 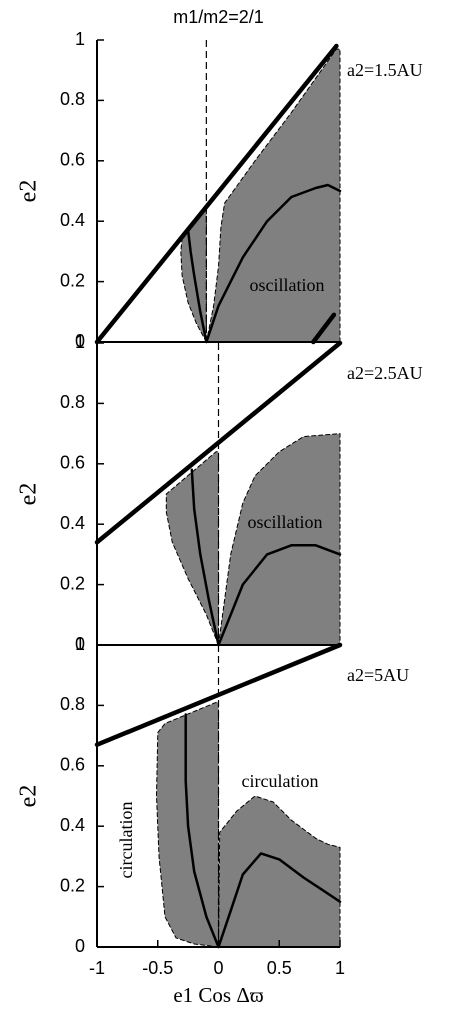 I want to click on panel-label: a2=5AU, so click(x=378, y=675).